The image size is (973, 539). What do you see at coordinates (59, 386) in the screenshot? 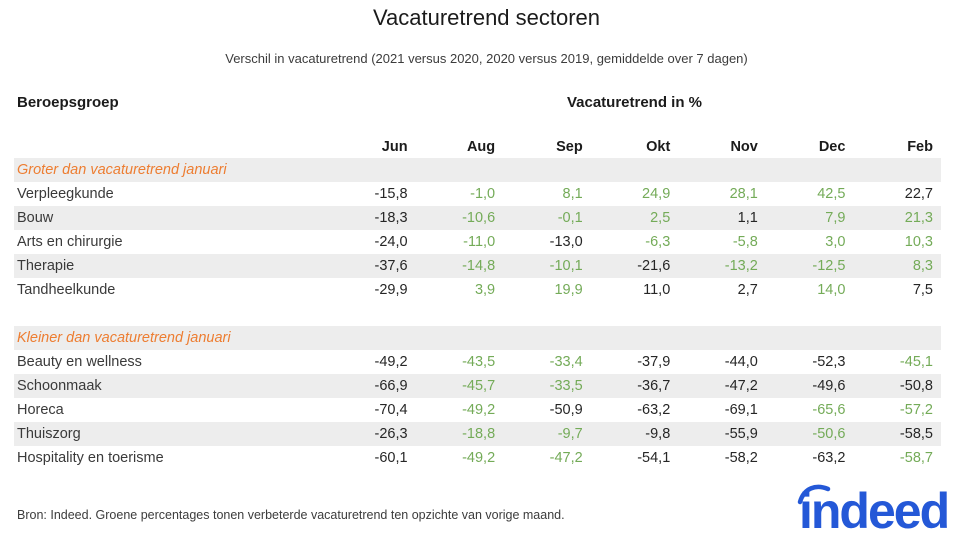
I see `row-label: Schoonmaak` at bounding box center [59, 386].